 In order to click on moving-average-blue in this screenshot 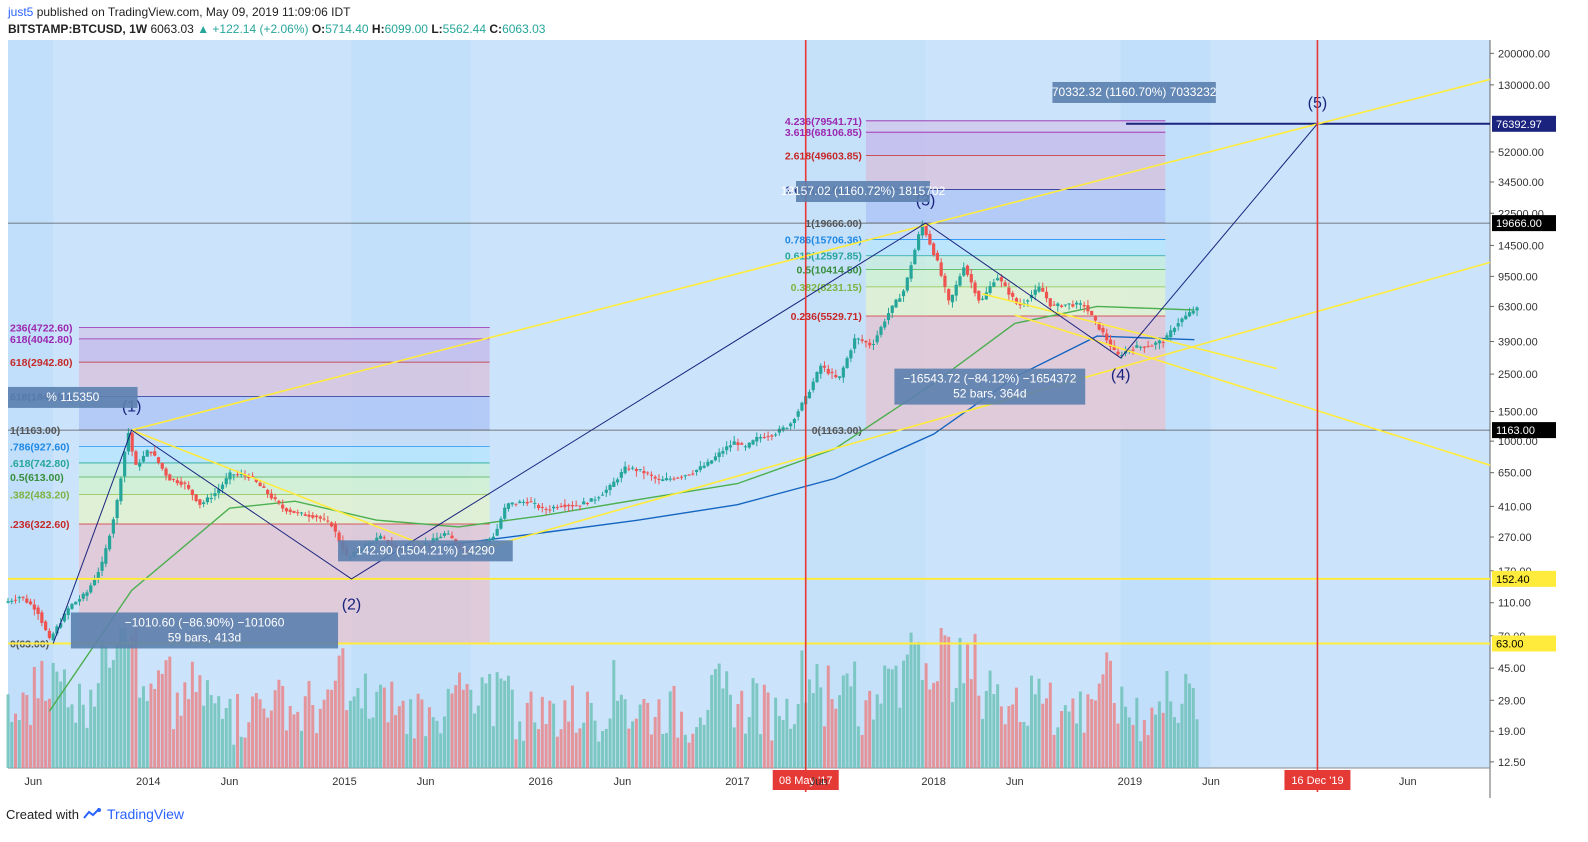, I will do `click(818, 441)`.